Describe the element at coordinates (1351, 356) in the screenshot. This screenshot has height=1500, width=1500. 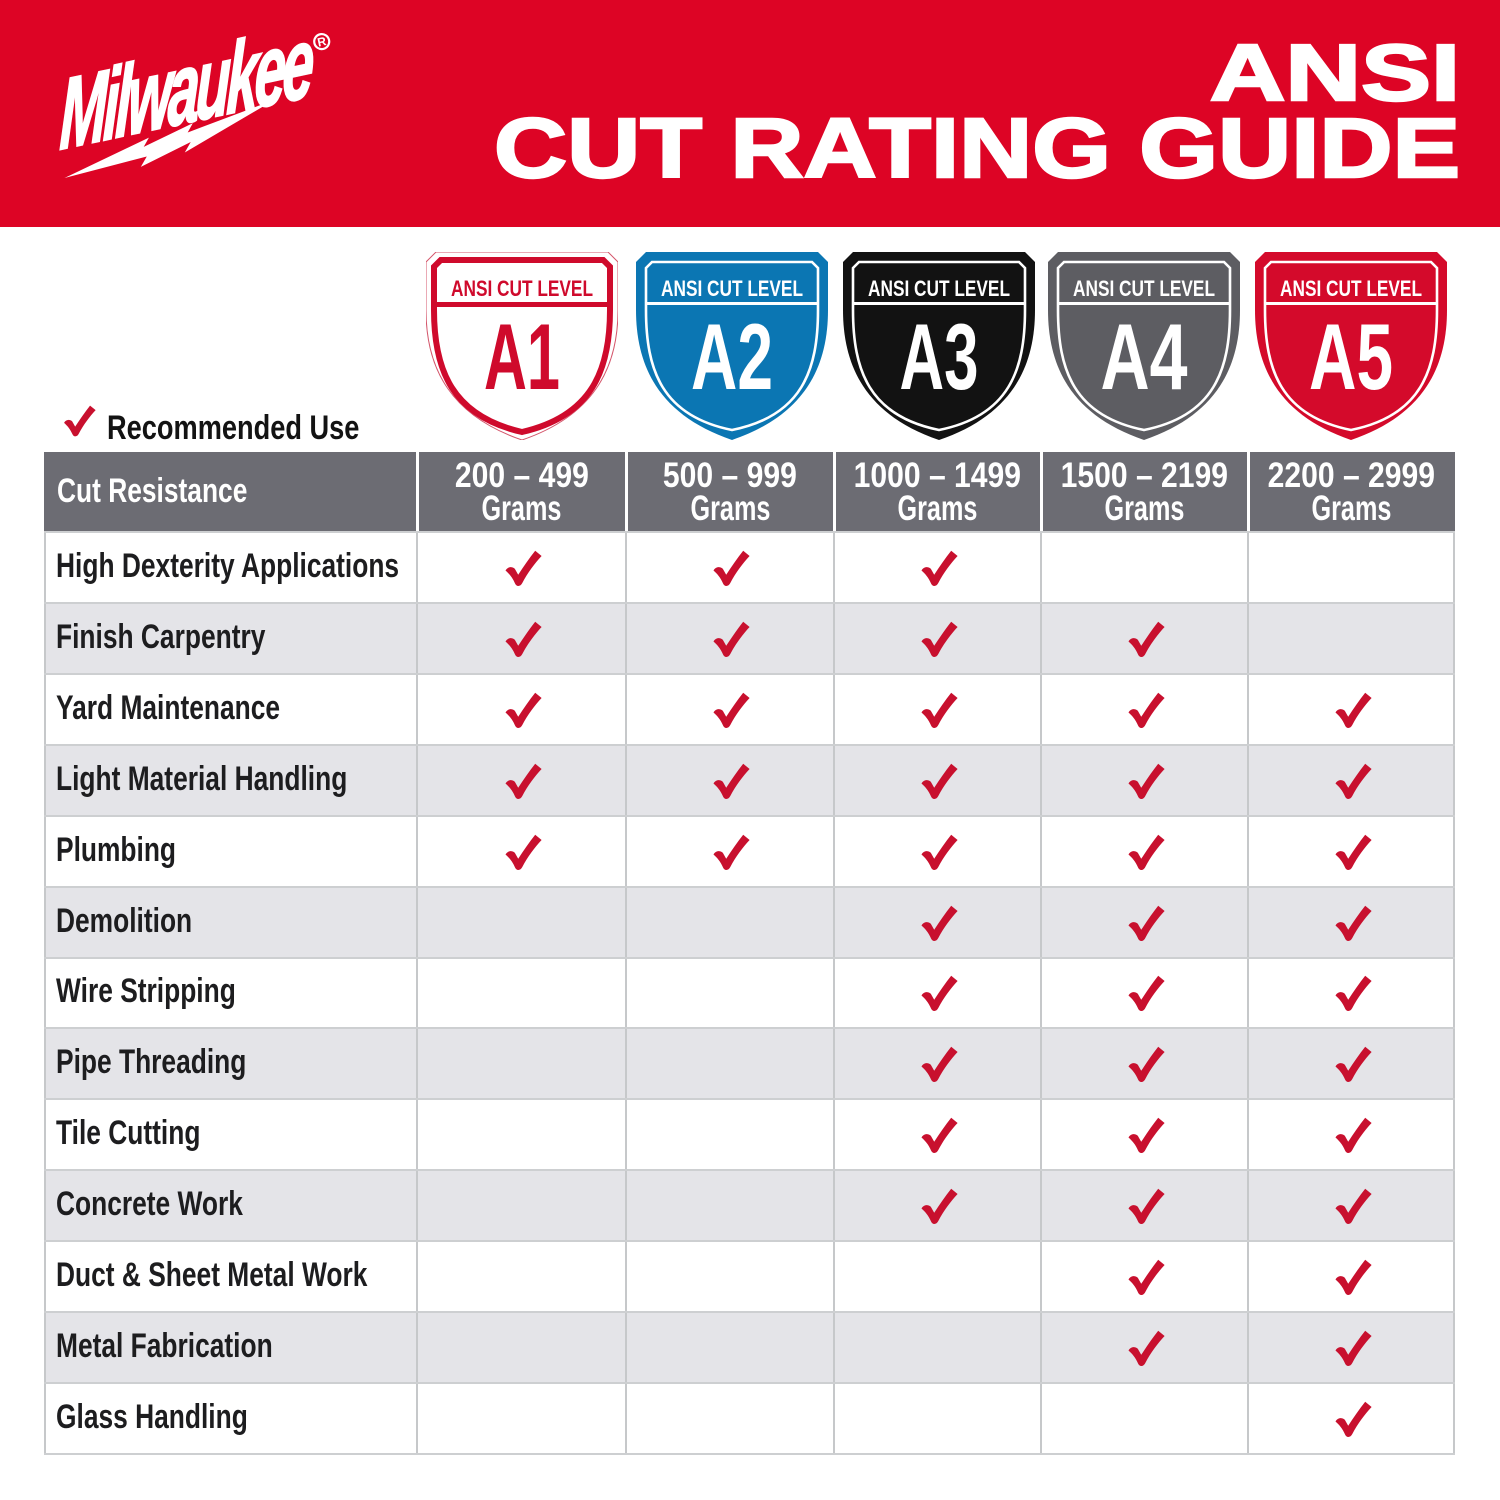
I see `svg-text: A5` at that location.